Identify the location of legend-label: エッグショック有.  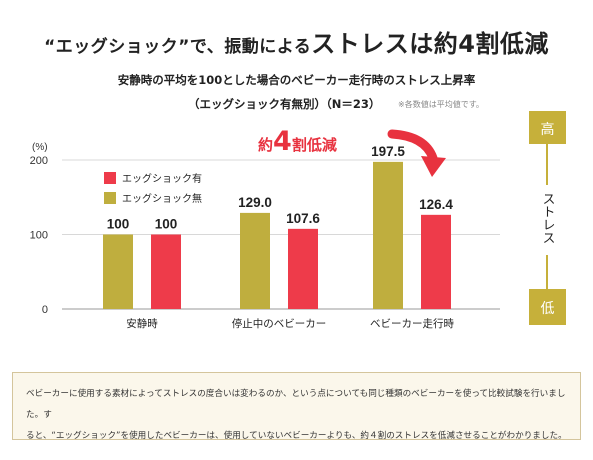
(162, 178).